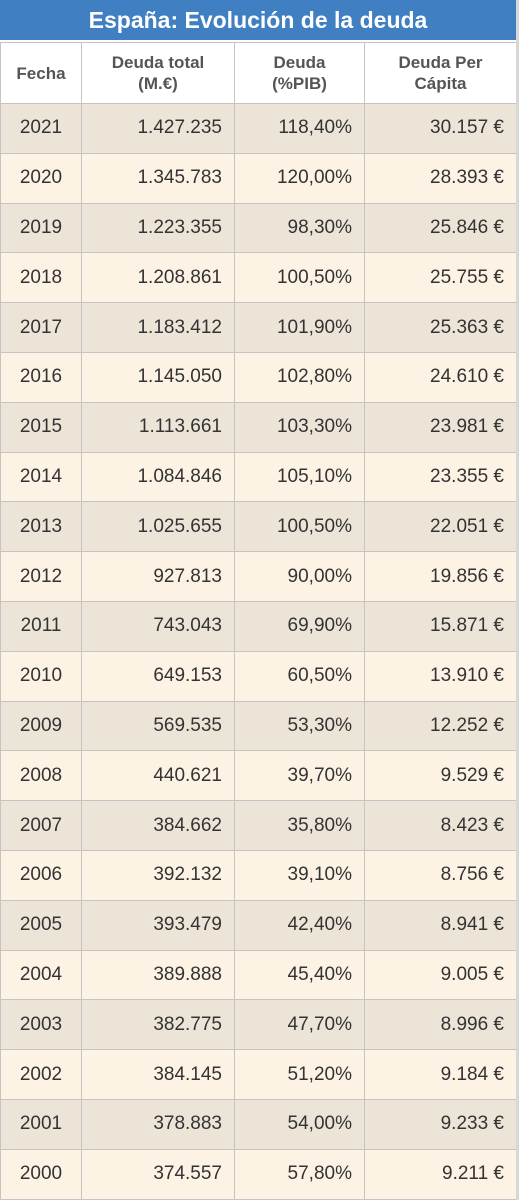  I want to click on table-cell: 1.183.412, so click(158, 327).